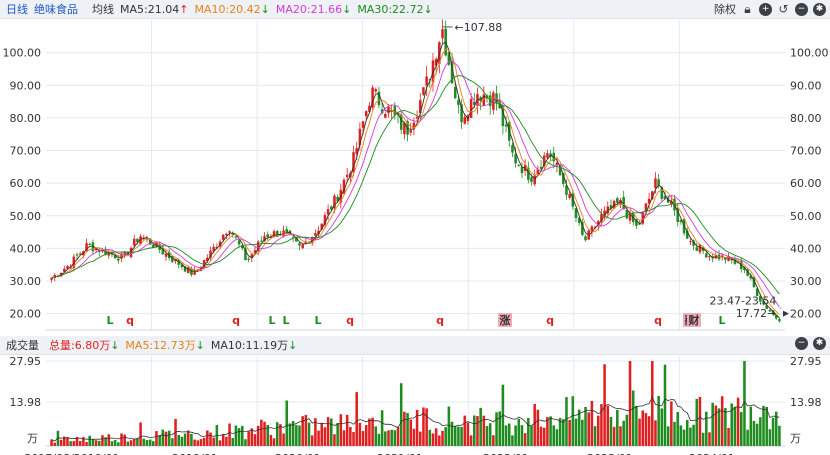 This screenshot has height=455, width=830. What do you see at coordinates (479, 27) in the screenshot?
I see `high-label: ←107.88` at bounding box center [479, 27].